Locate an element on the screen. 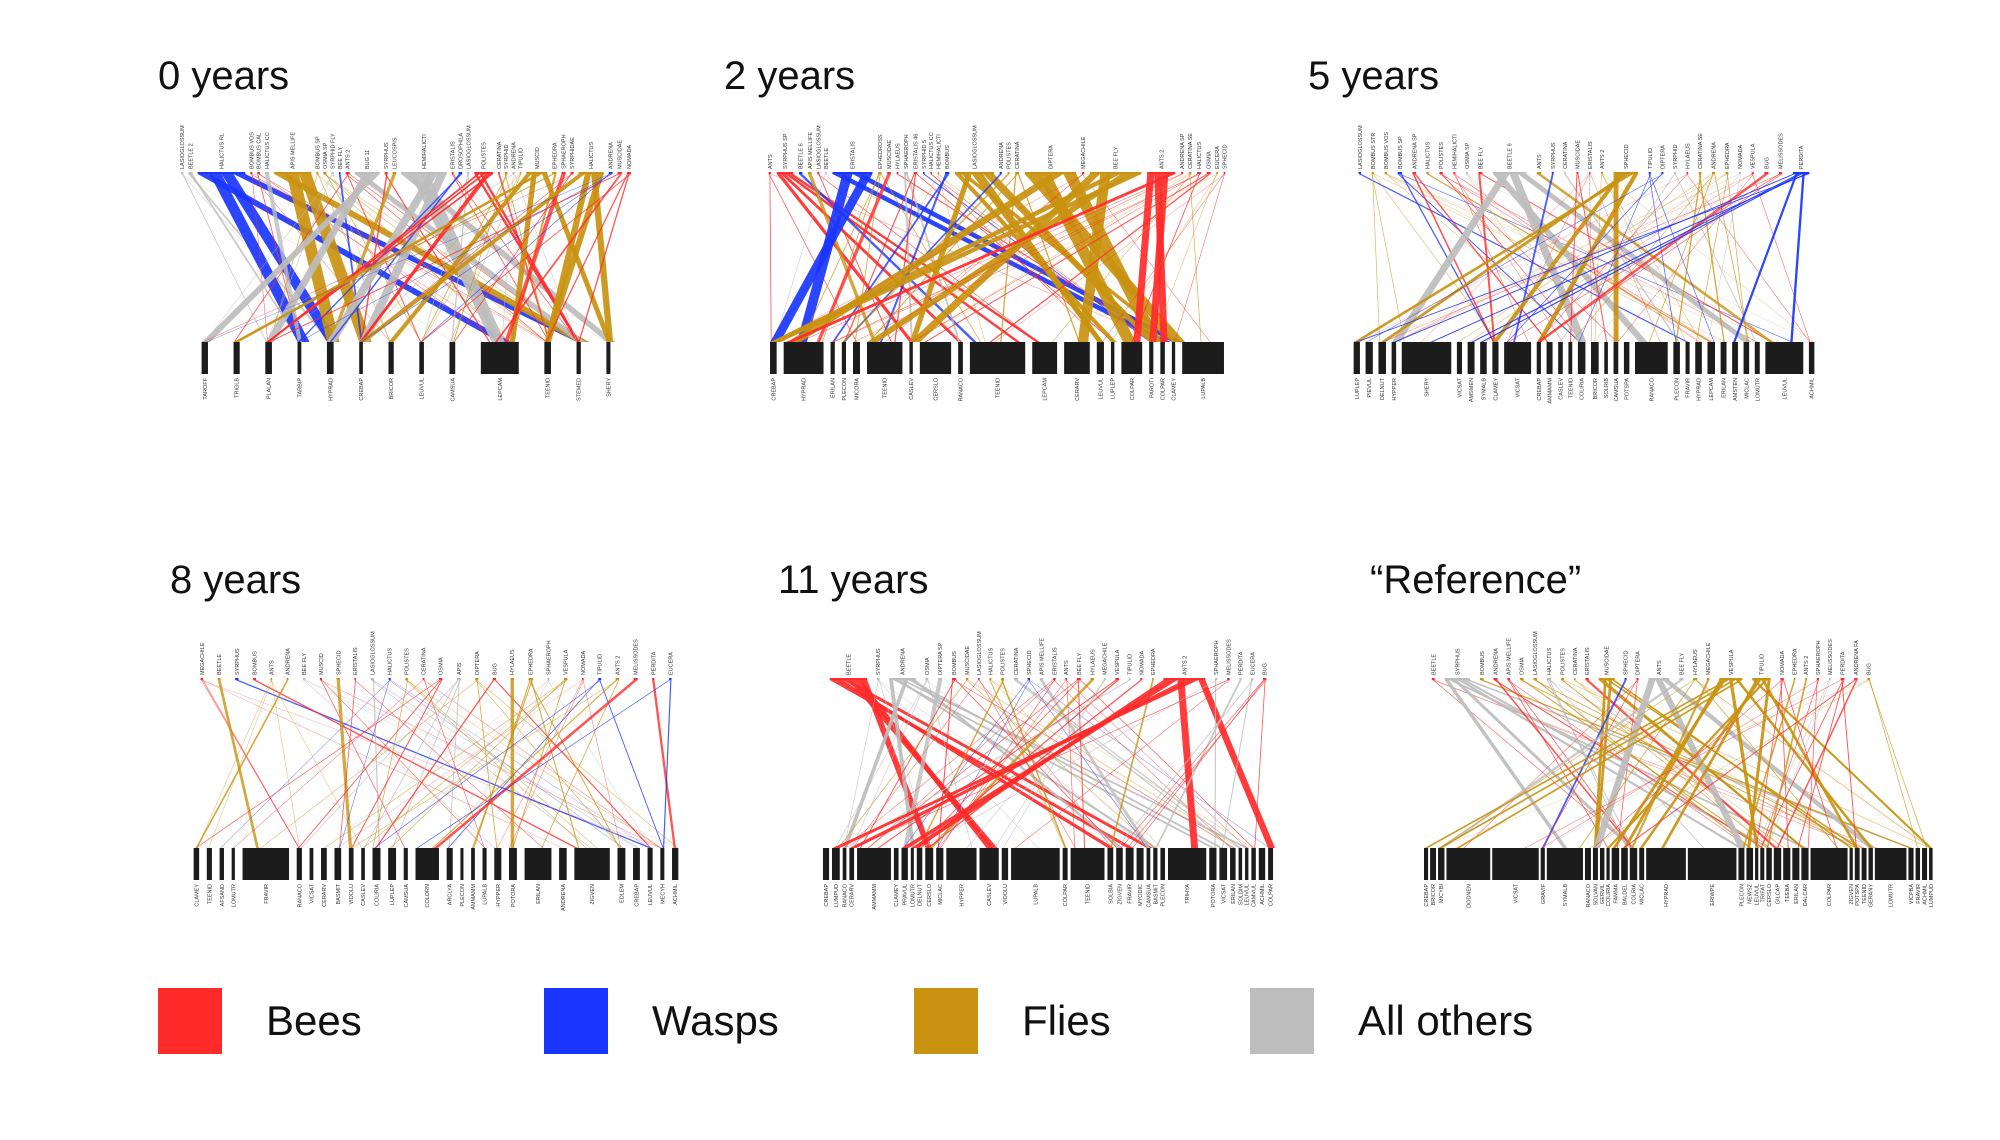  pollinator-label: ERISTALIS is located at coordinates (1588, 661).